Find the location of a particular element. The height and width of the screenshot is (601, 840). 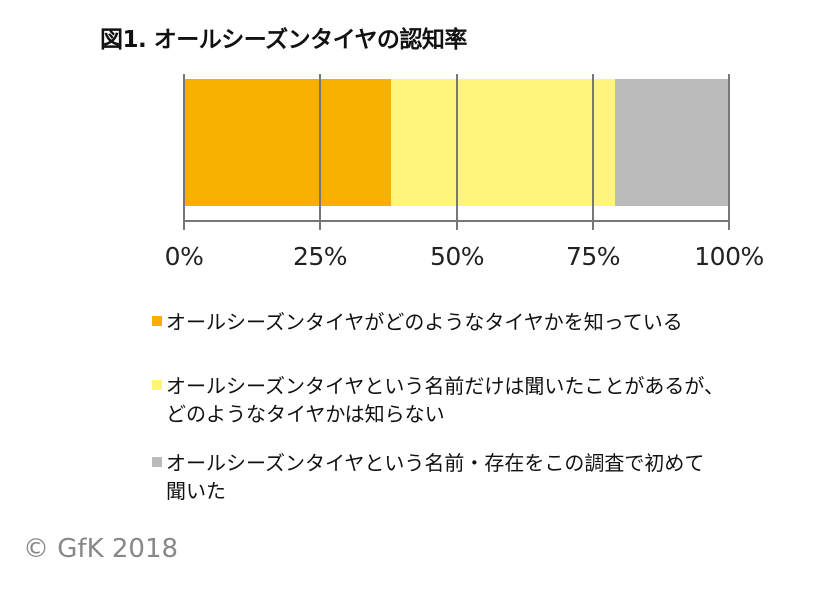

chart-title: 図1. オールシーズンタイヤの認知率 is located at coordinates (283, 40).